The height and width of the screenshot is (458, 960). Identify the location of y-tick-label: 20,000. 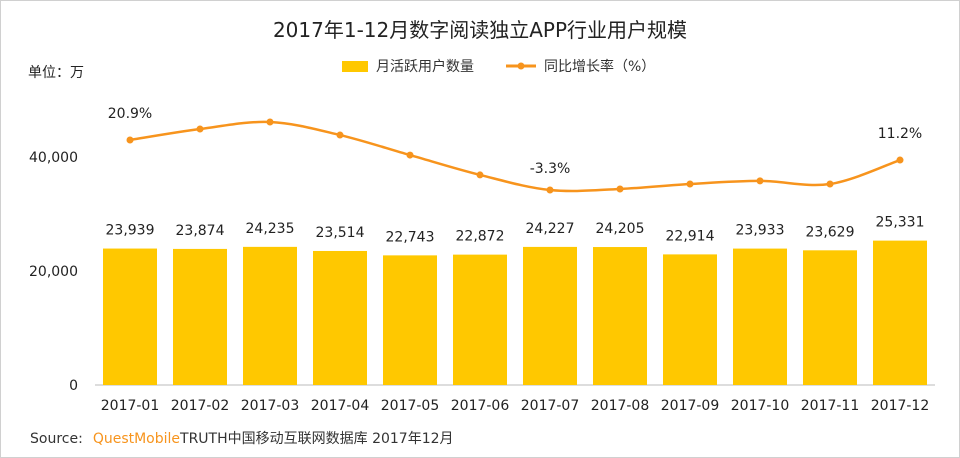
(53, 272).